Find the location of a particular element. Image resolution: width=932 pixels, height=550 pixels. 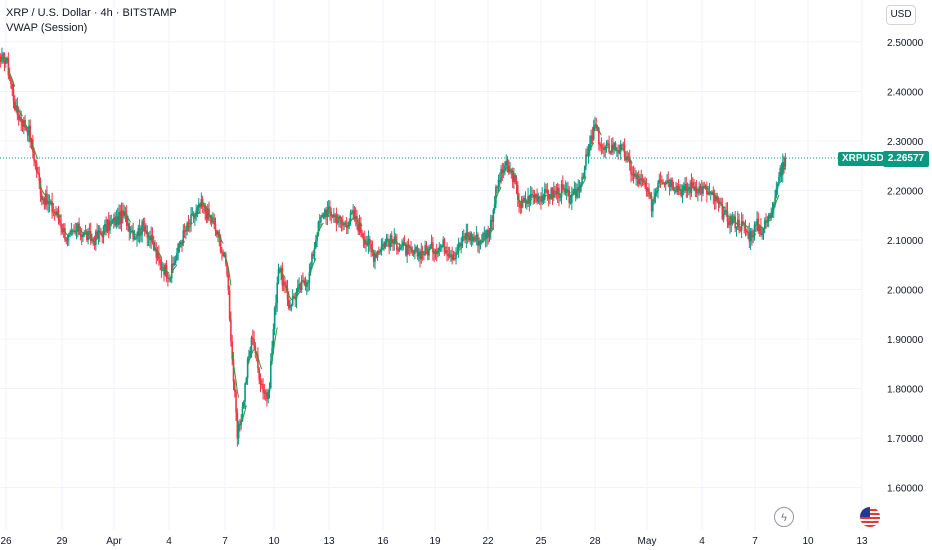

currency-button: USD is located at coordinates (901, 15).